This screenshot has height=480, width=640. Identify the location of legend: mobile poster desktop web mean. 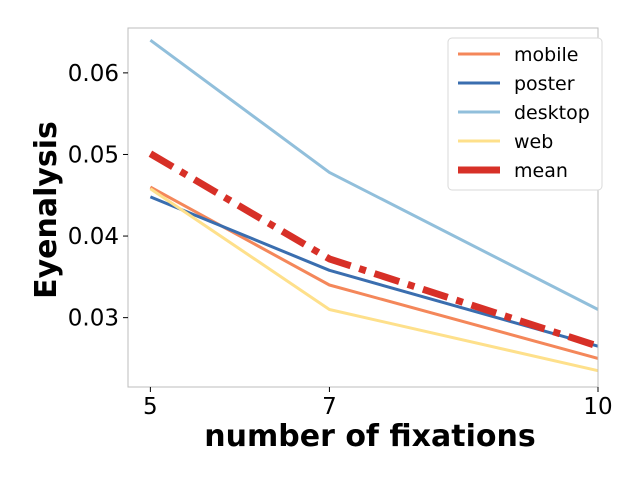
(525, 114).